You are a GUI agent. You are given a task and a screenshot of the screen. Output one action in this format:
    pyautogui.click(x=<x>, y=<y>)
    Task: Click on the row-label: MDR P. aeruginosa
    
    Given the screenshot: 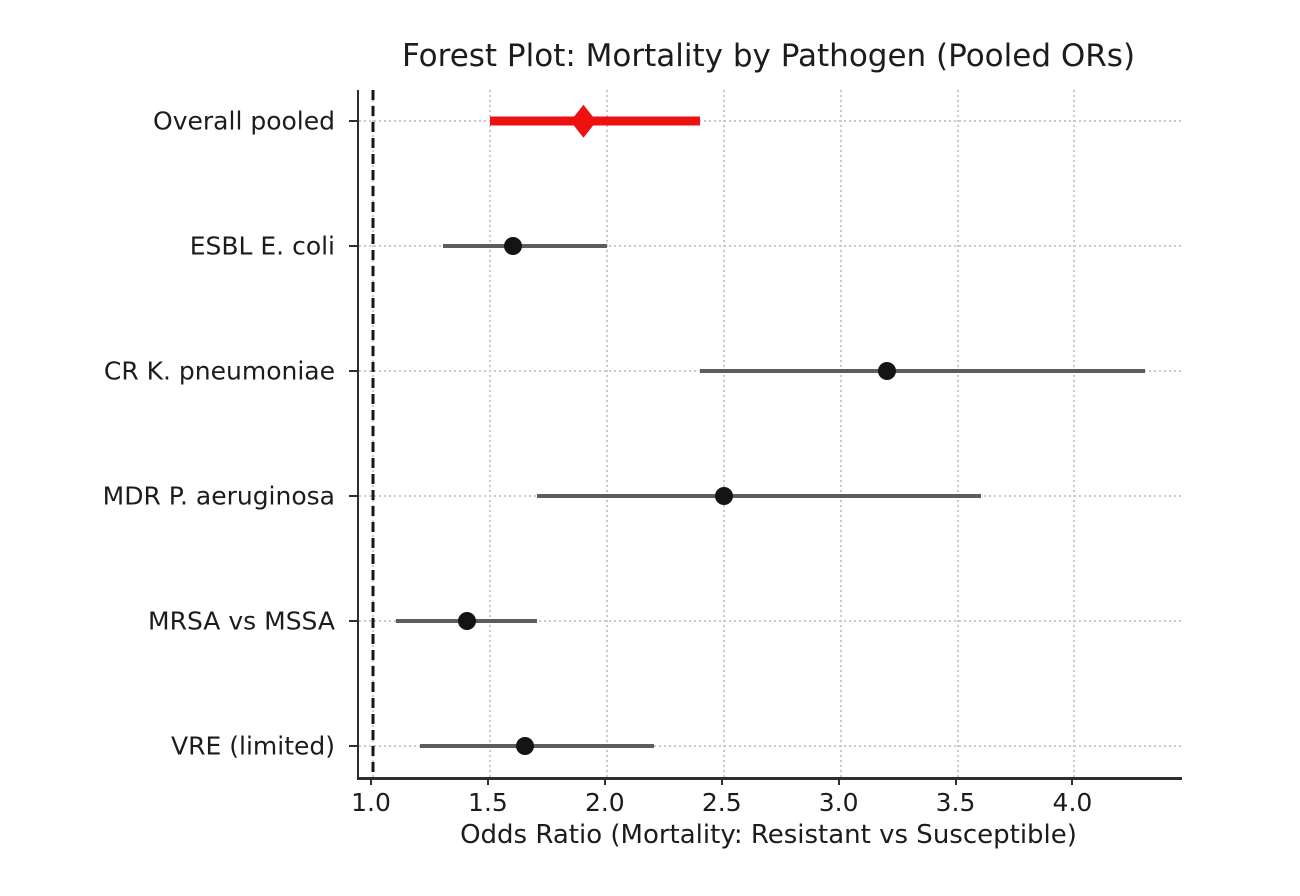 What is the action you would take?
    pyautogui.click(x=218, y=496)
    